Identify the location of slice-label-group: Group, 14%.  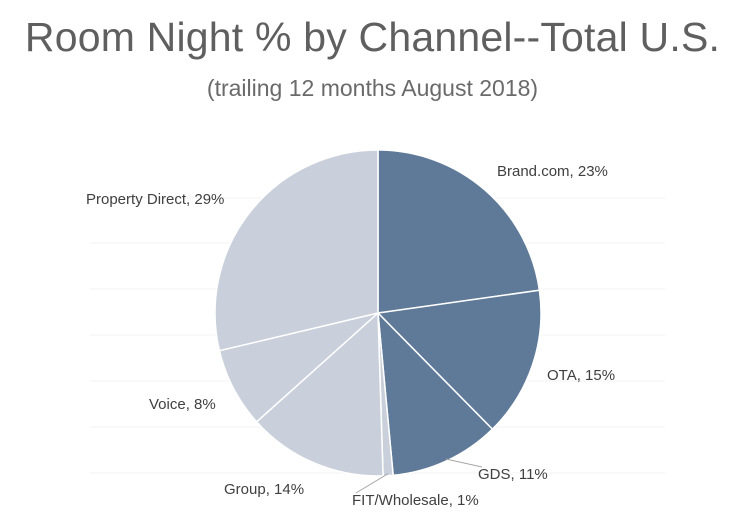
(264, 489).